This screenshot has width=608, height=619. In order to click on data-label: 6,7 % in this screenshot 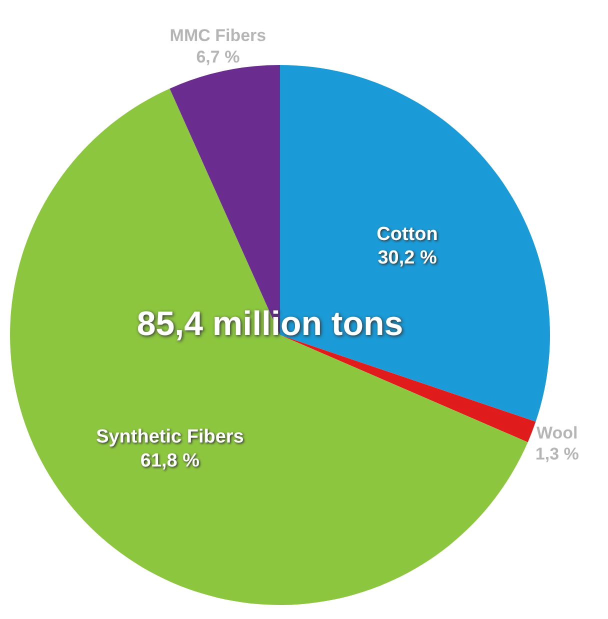, I will do `click(218, 56)`.